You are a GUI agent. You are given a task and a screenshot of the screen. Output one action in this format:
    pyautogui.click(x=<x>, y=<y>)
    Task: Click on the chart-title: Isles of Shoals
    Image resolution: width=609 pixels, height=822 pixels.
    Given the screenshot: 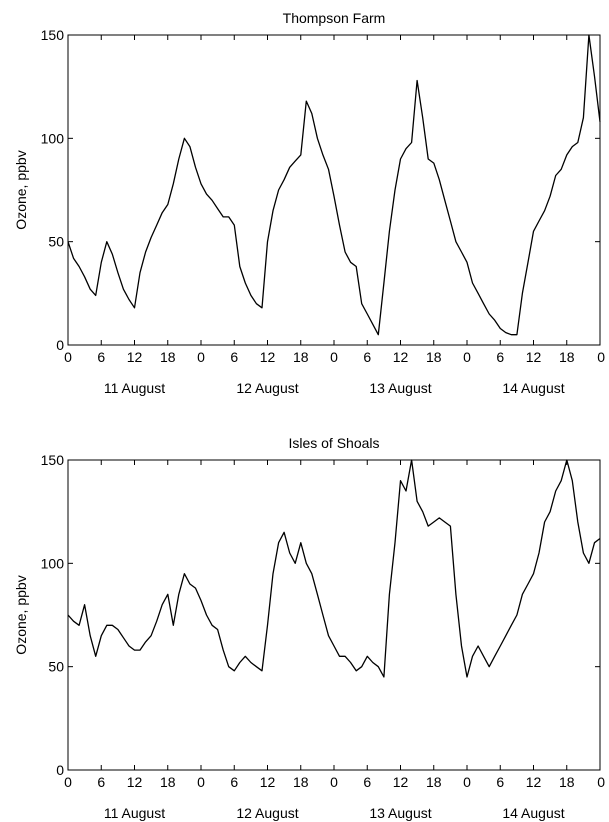 What is the action you would take?
    pyautogui.click(x=333, y=443)
    